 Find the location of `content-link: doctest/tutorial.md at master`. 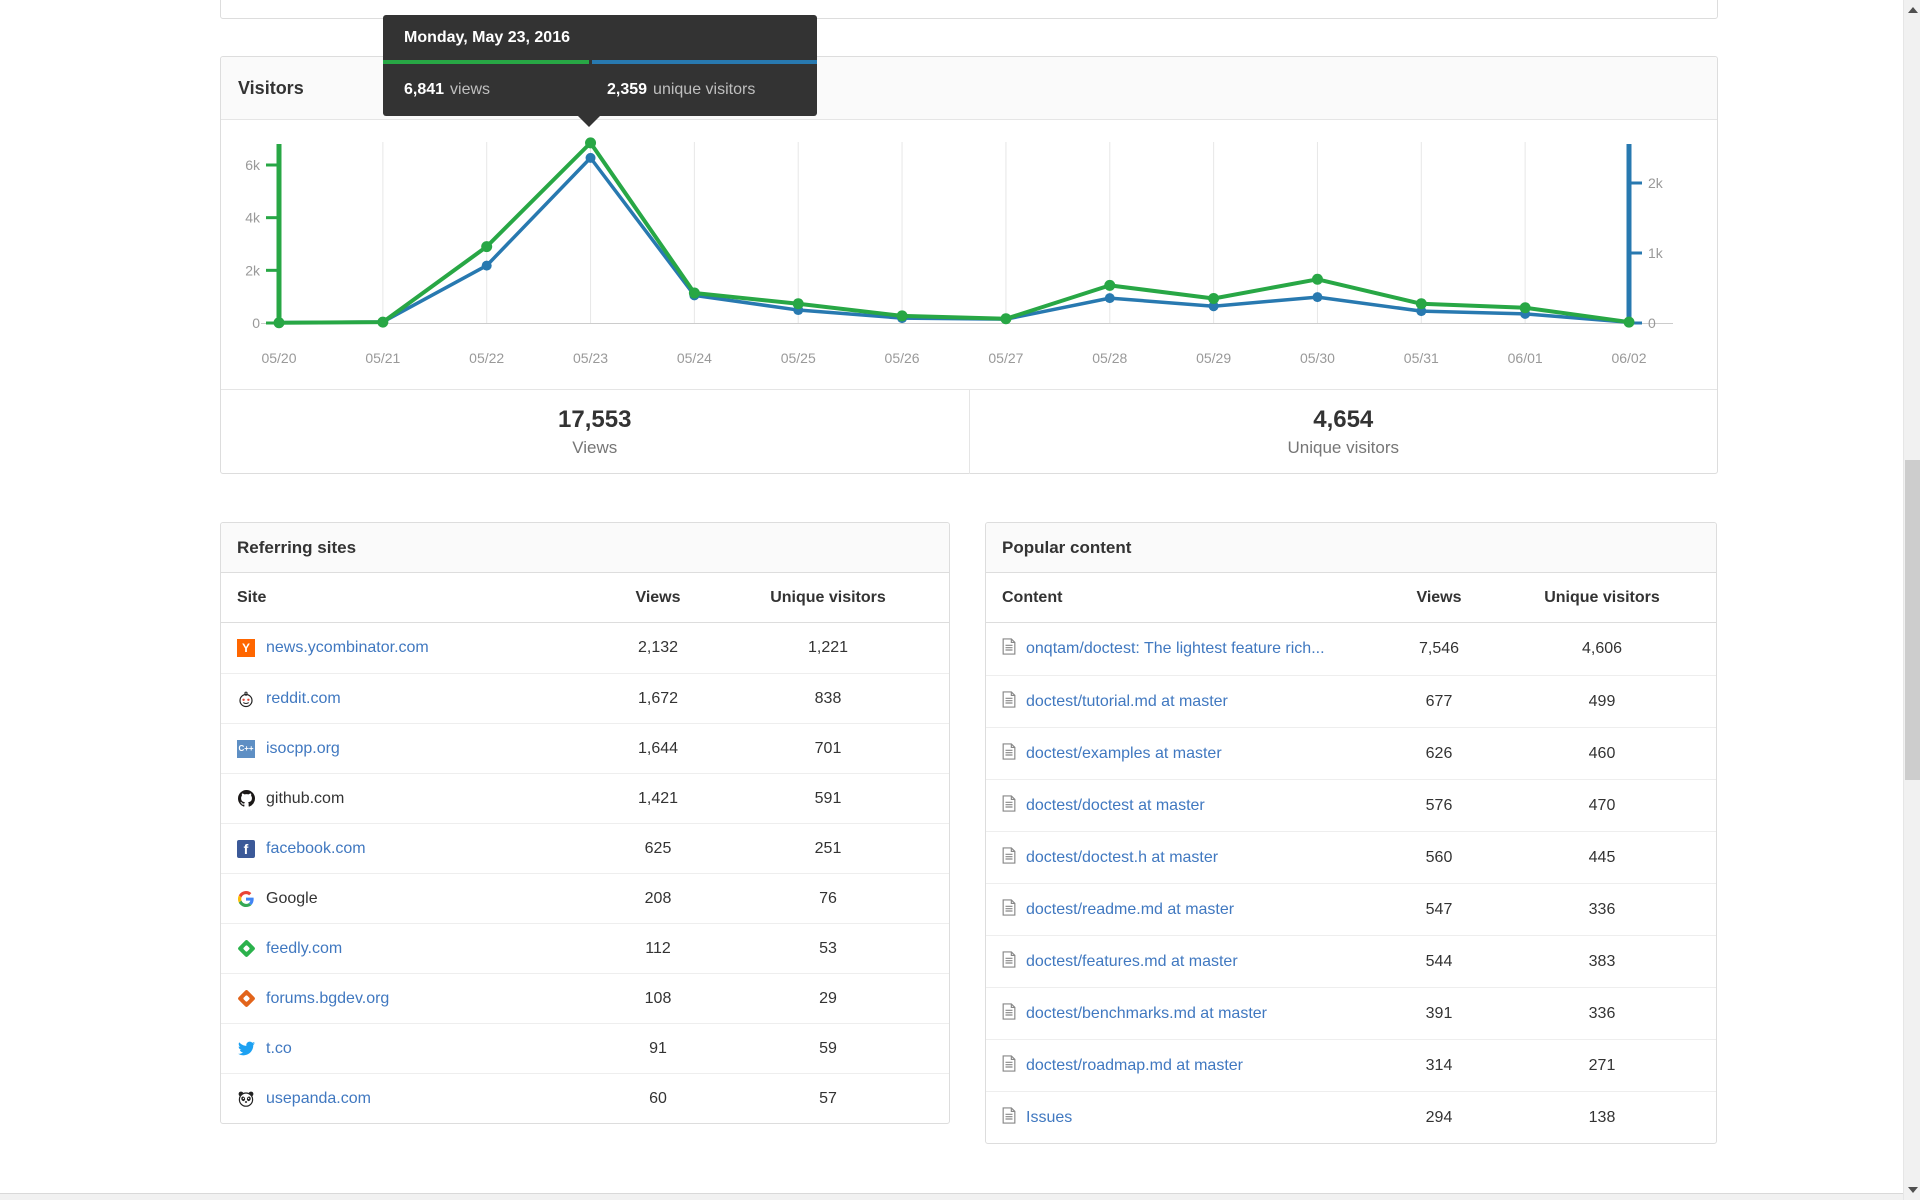

content-link: doctest/tutorial.md at master is located at coordinates (1127, 701).